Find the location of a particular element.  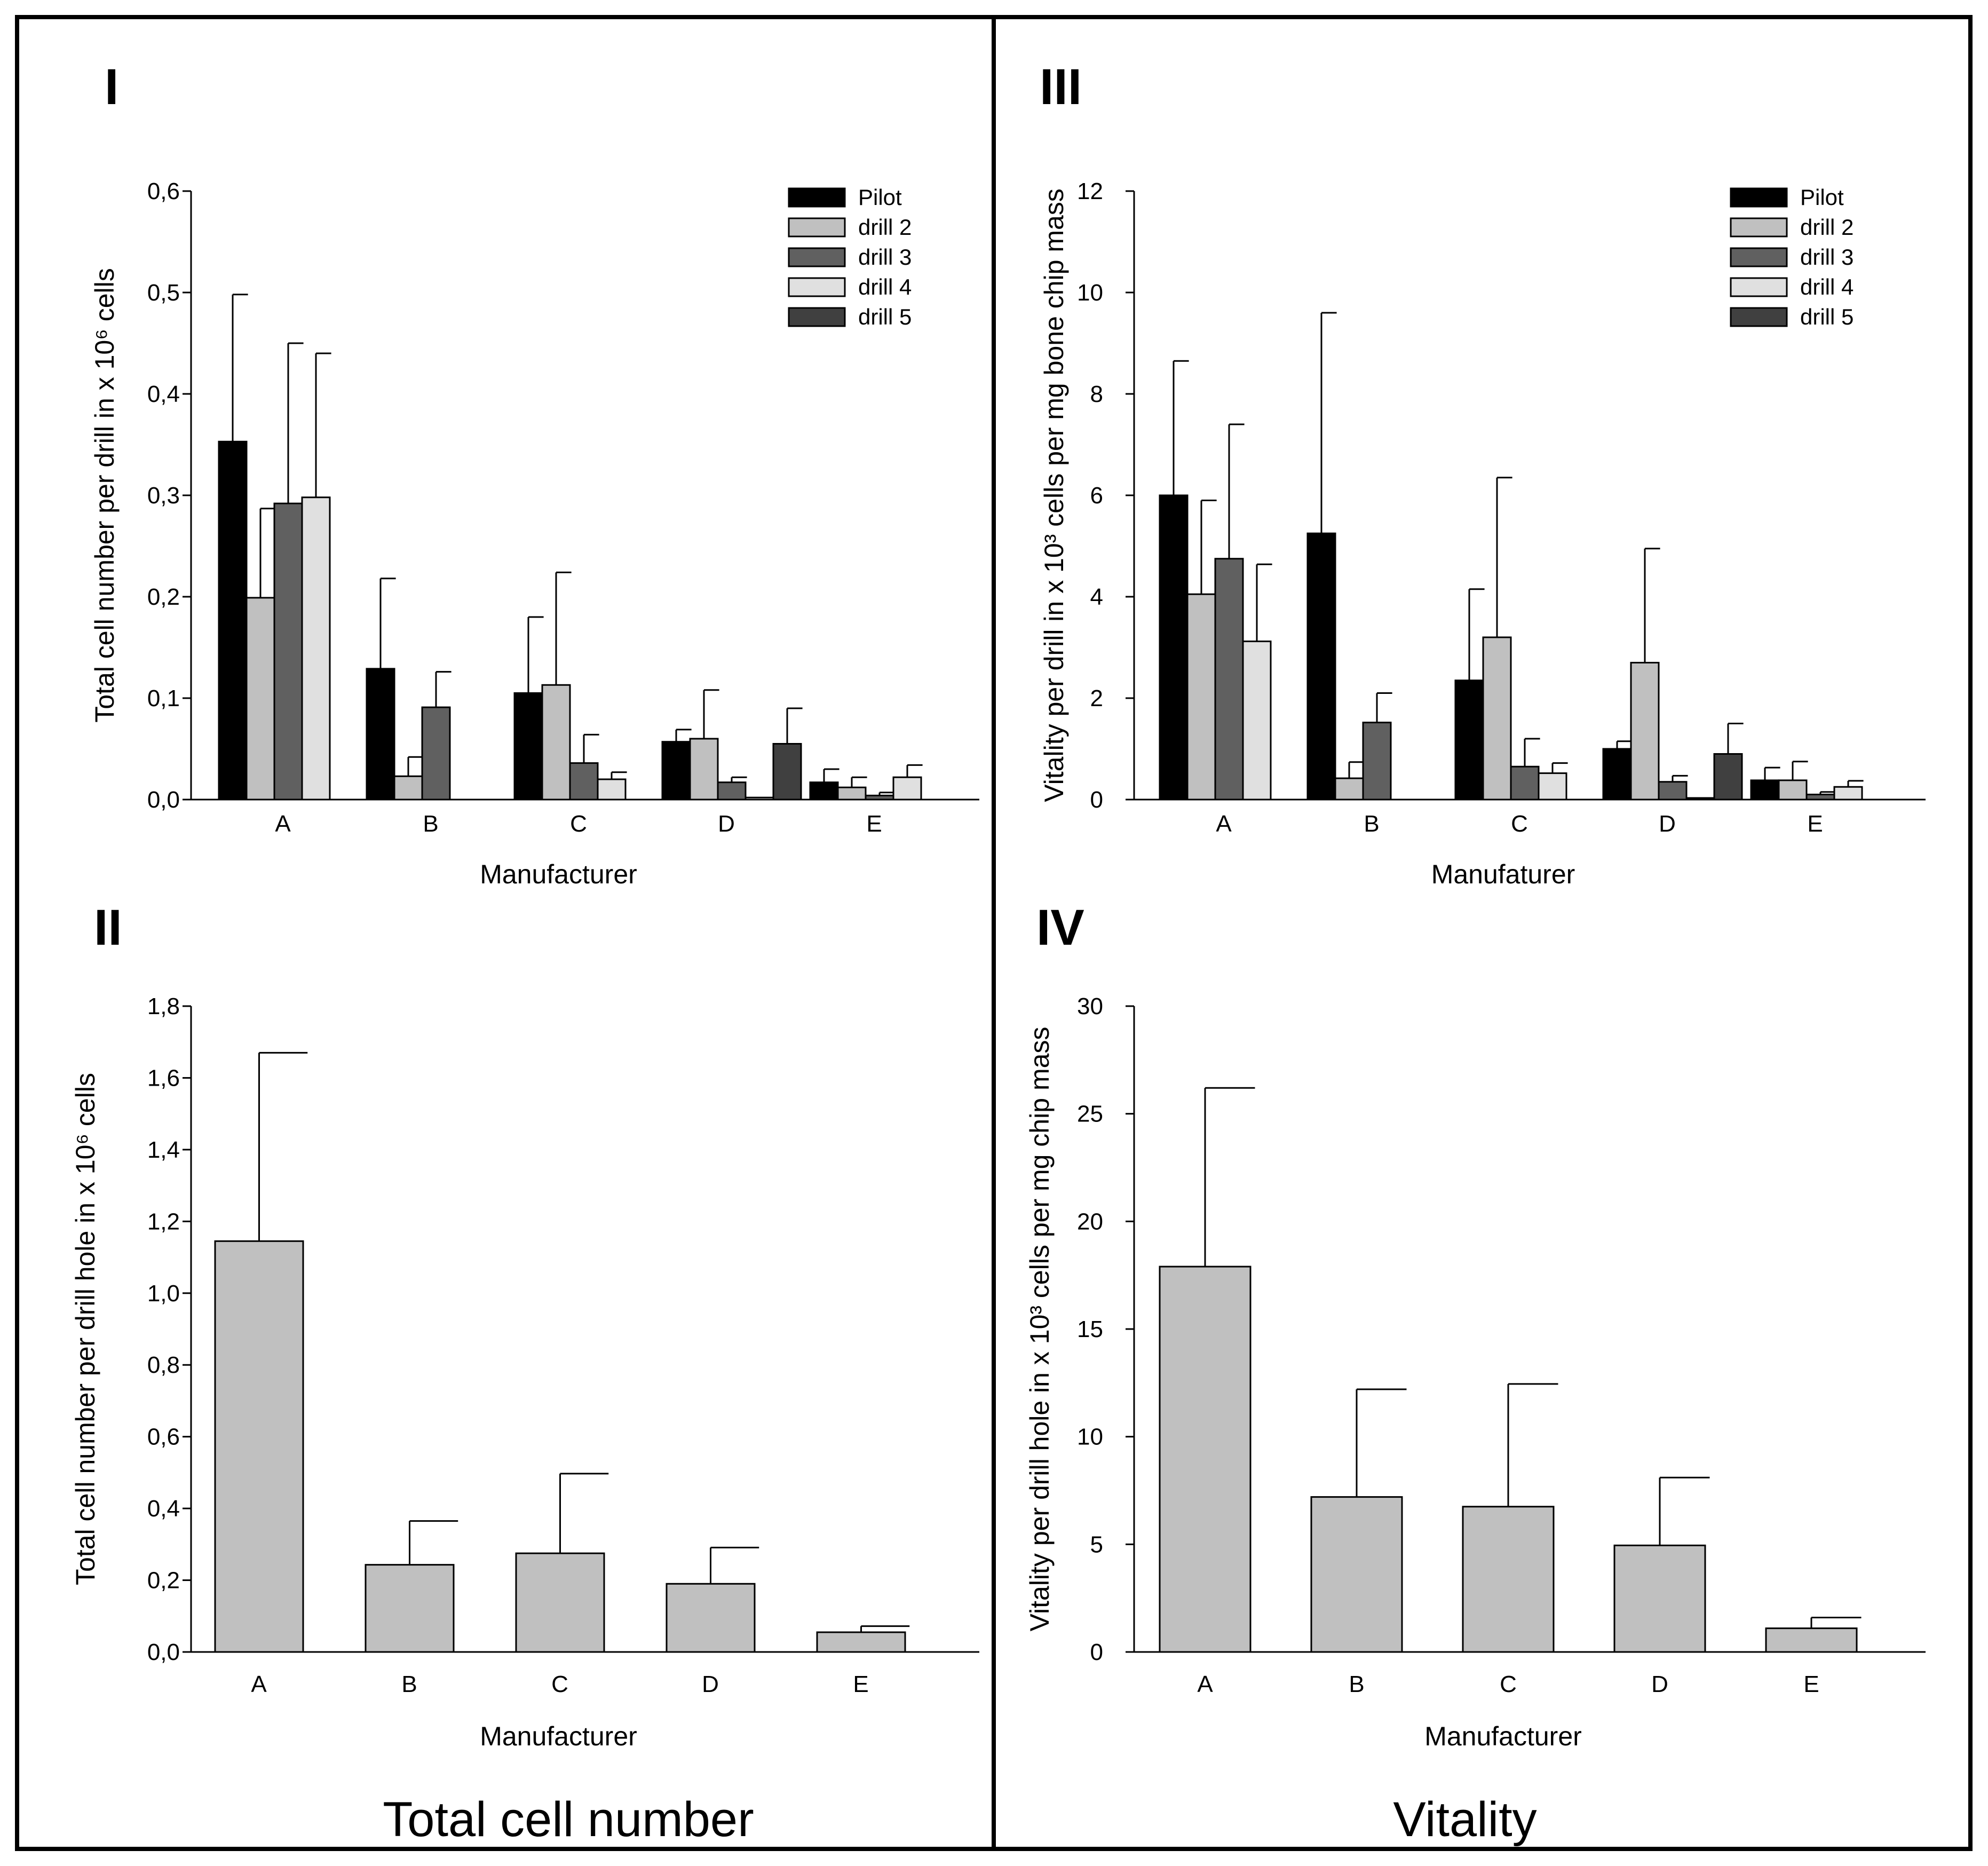

y-tick-label: 15 is located at coordinates (1090, 1329).